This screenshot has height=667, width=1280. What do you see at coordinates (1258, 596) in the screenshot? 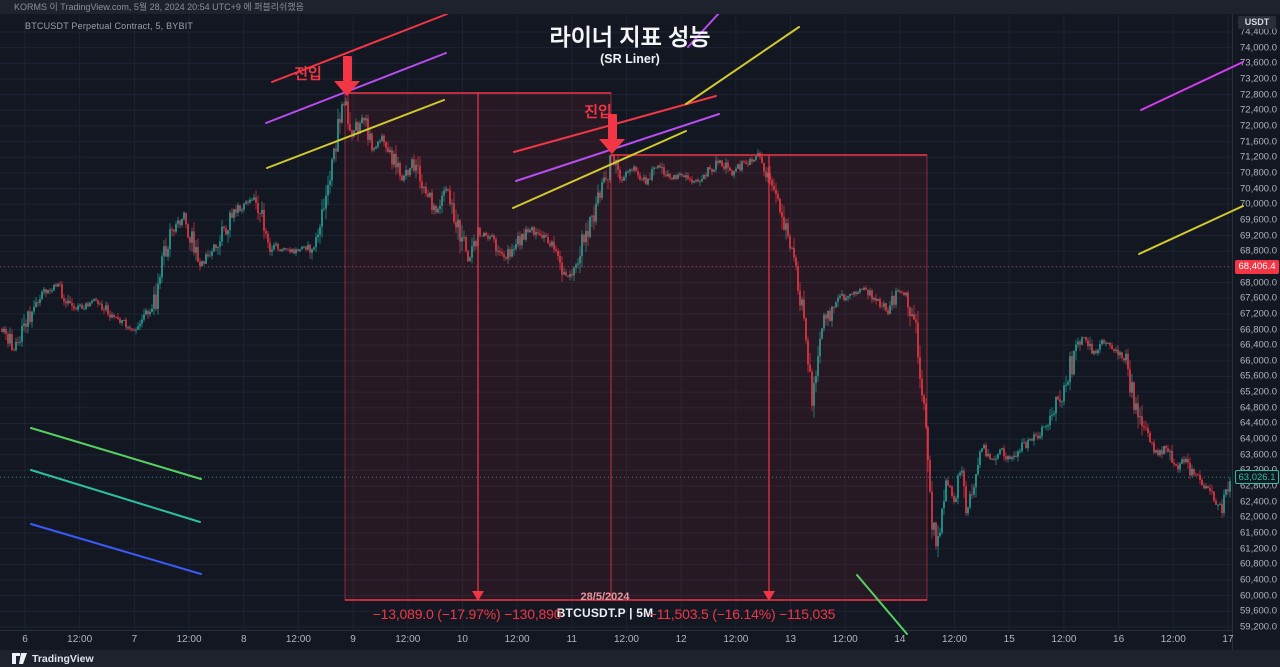
I see `price-tick-label: 60,000.0` at bounding box center [1258, 596].